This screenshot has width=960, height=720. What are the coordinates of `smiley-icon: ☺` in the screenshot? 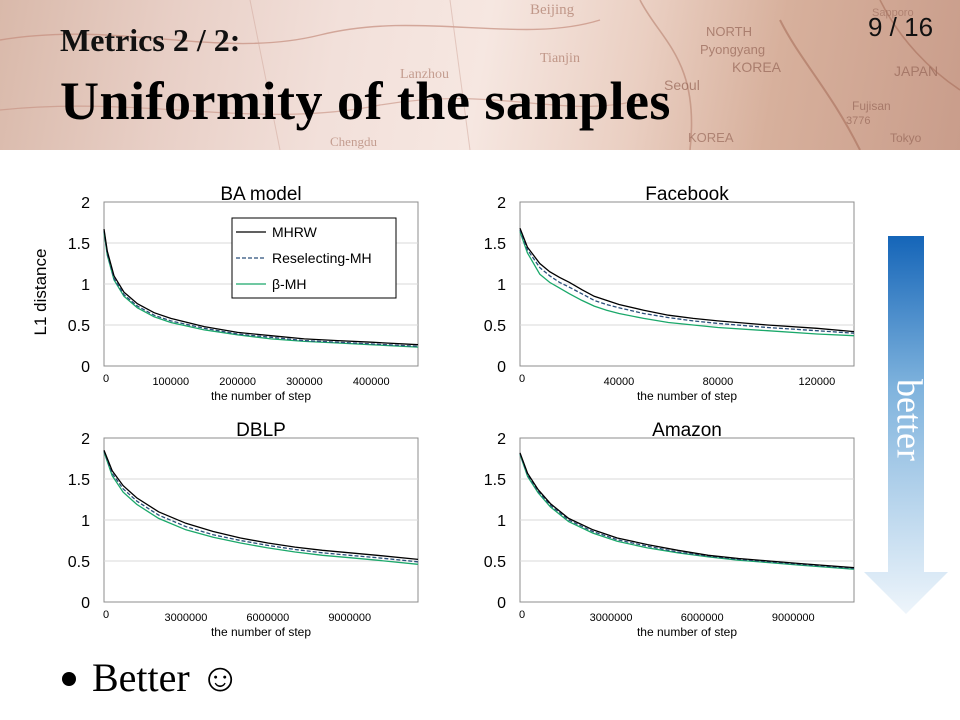 It's located at (220, 677).